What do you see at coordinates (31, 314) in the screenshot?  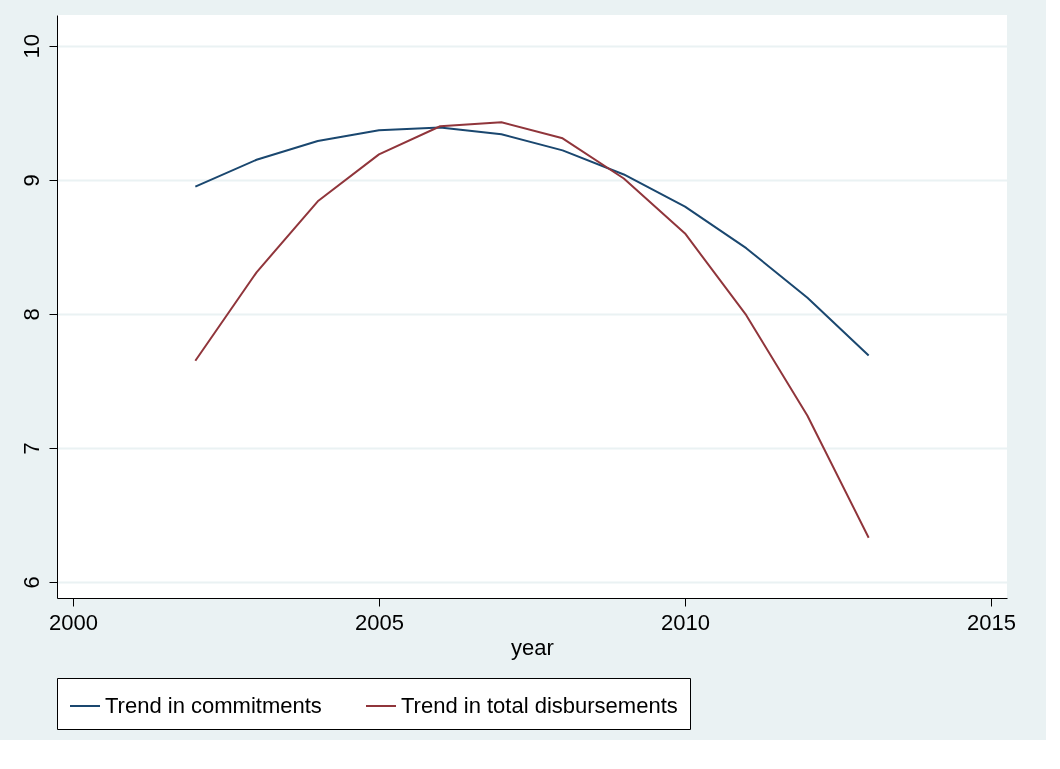 I see `y-tick-label: 8` at bounding box center [31, 314].